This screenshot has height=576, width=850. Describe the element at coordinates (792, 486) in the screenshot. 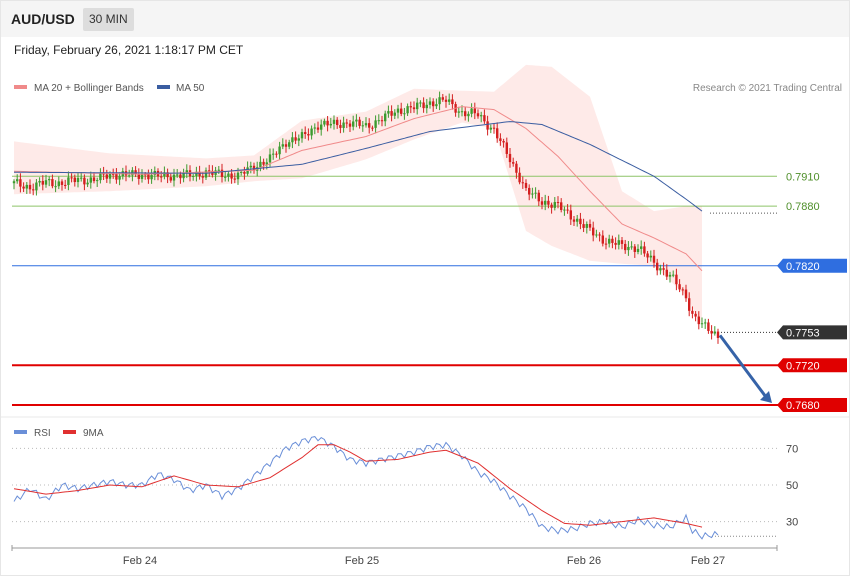

I see `rsi-tick-50: 50` at that location.